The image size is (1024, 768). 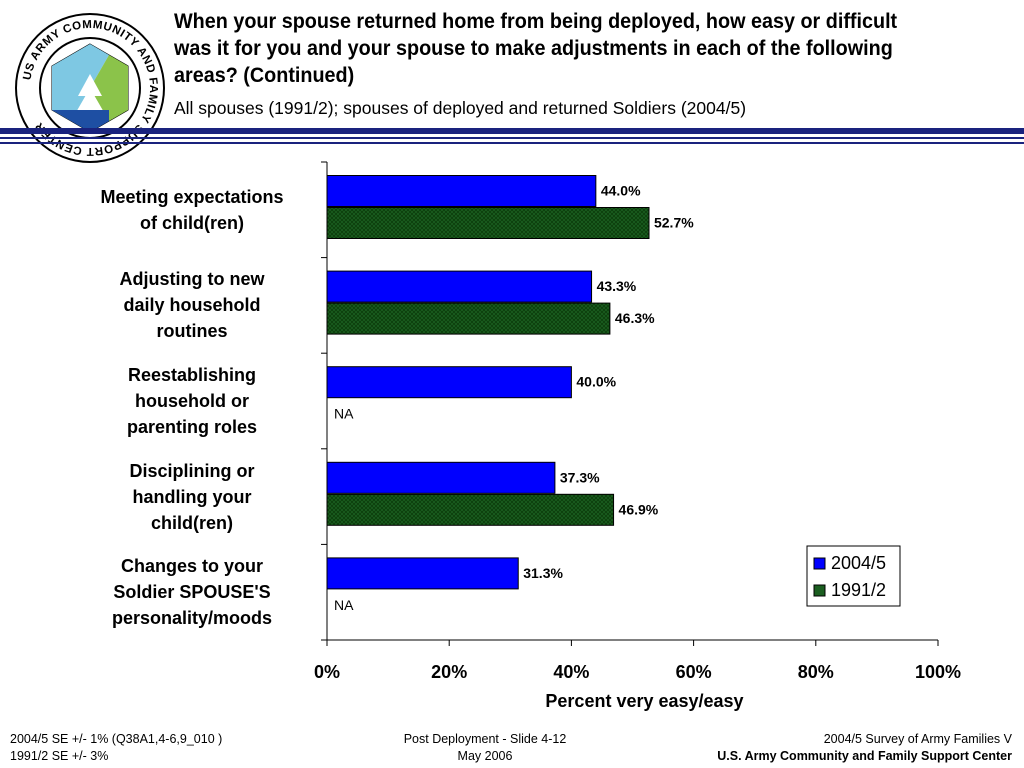 I want to click on footer-center-line-2: May 2006, so click(x=485, y=756).